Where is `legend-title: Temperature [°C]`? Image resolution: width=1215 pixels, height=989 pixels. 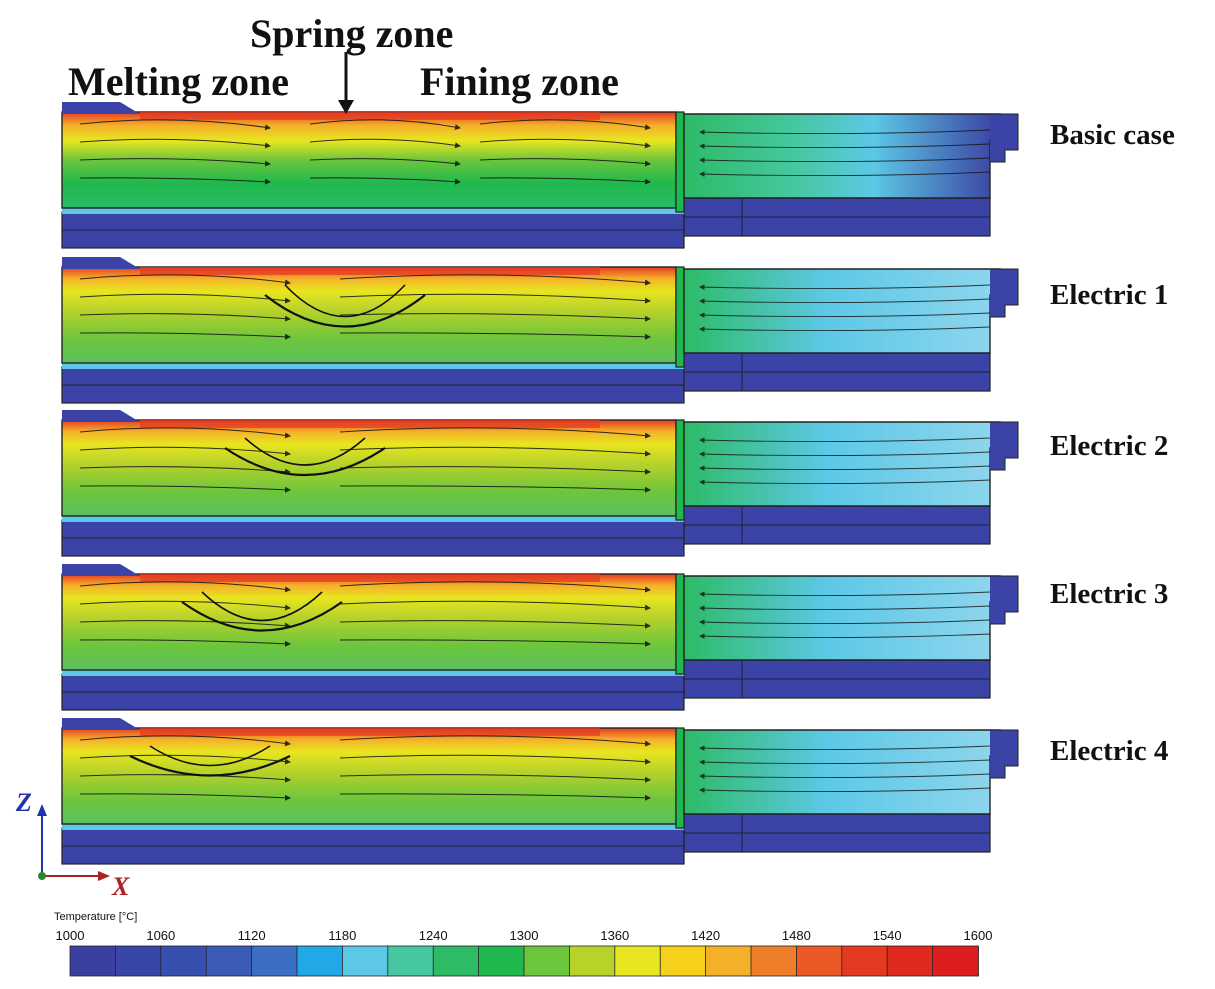 legend-title: Temperature [°C] is located at coordinates (96, 917).